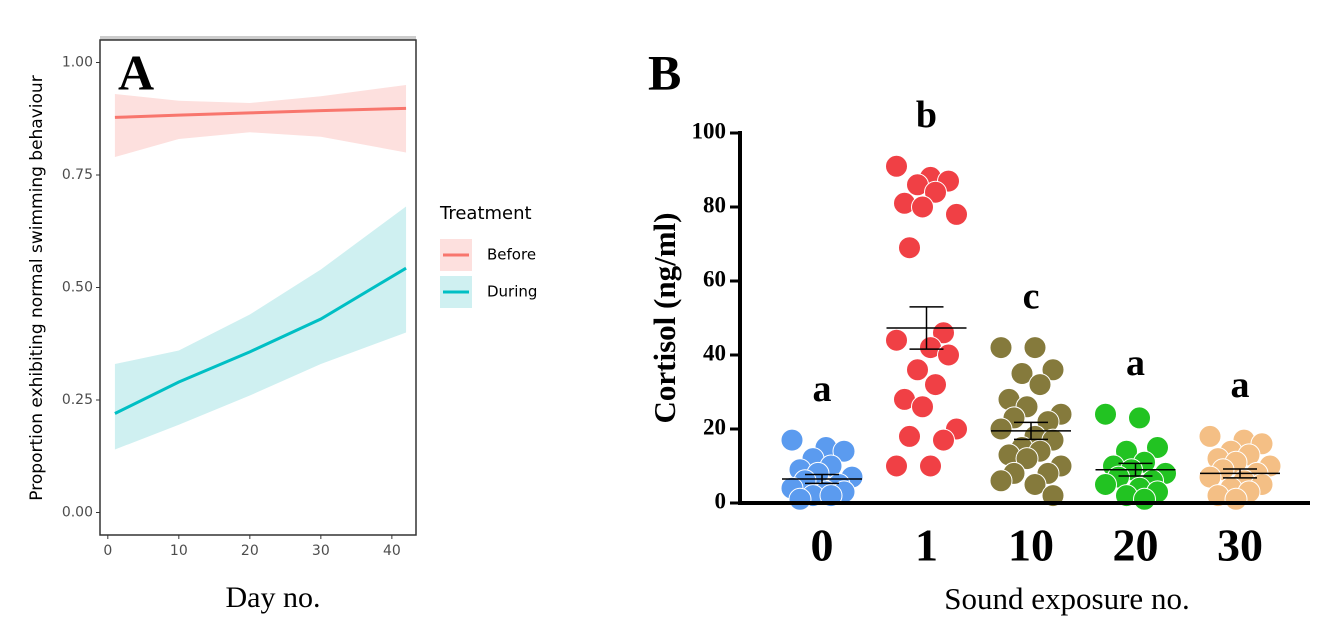 Image resolution: width=1336 pixels, height=643 pixels. I want to click on y-tick-label: 0.25, so click(77, 400).